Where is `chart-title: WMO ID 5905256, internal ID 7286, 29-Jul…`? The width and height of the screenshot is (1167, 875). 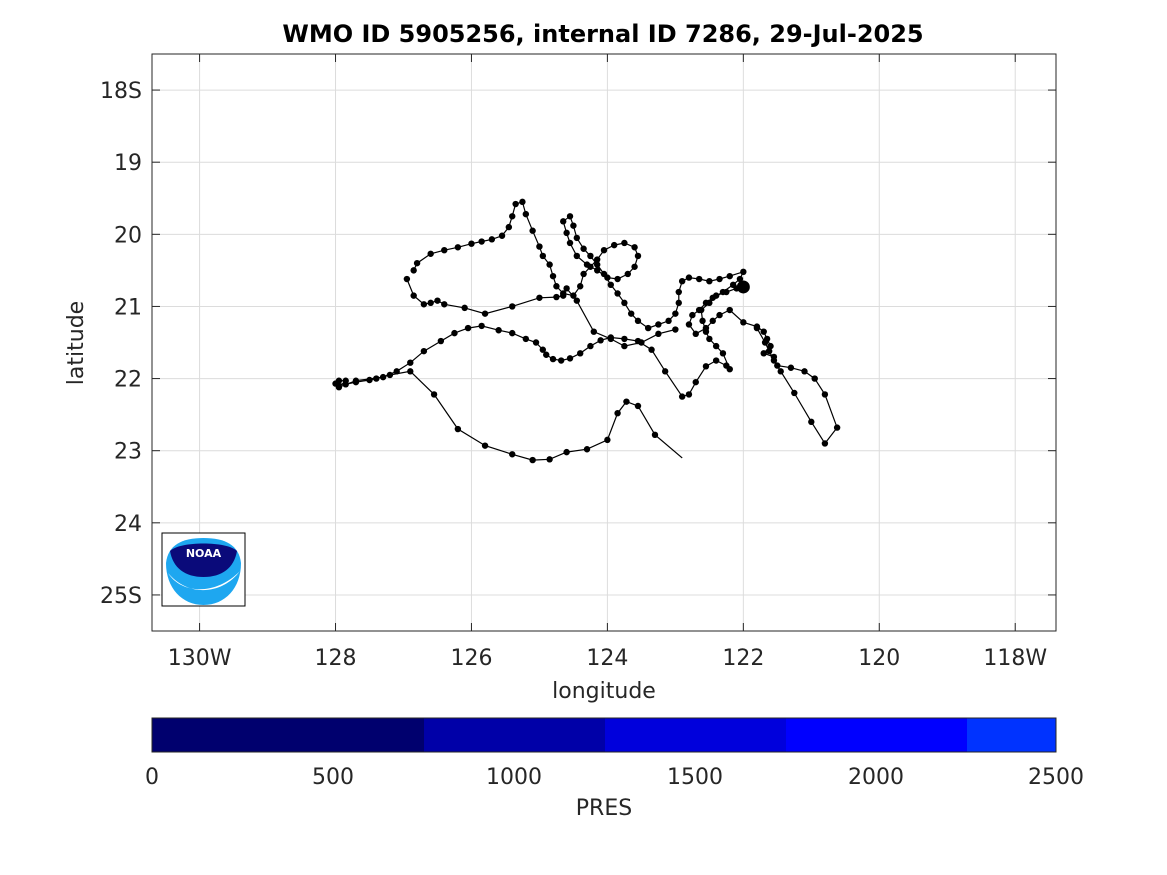
chart-title: WMO ID 5905256, internal ID 7286, 29-Jul… is located at coordinates (602, 34).